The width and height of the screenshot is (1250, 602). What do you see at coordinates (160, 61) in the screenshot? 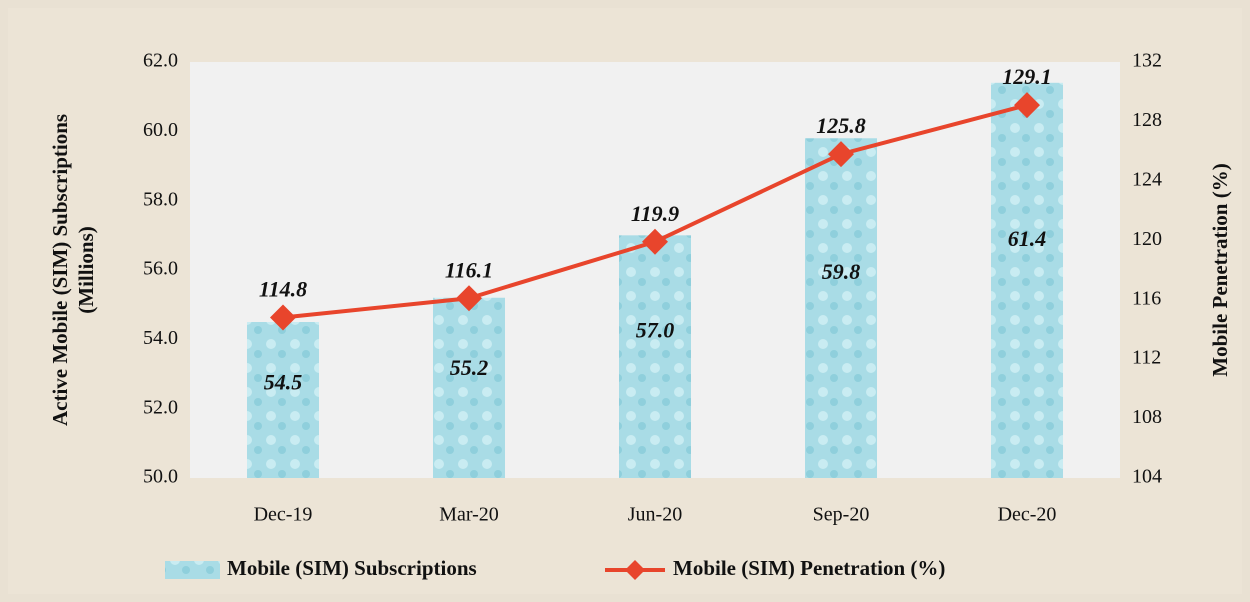
I see `y-tick-label: 62.0` at bounding box center [160, 61].